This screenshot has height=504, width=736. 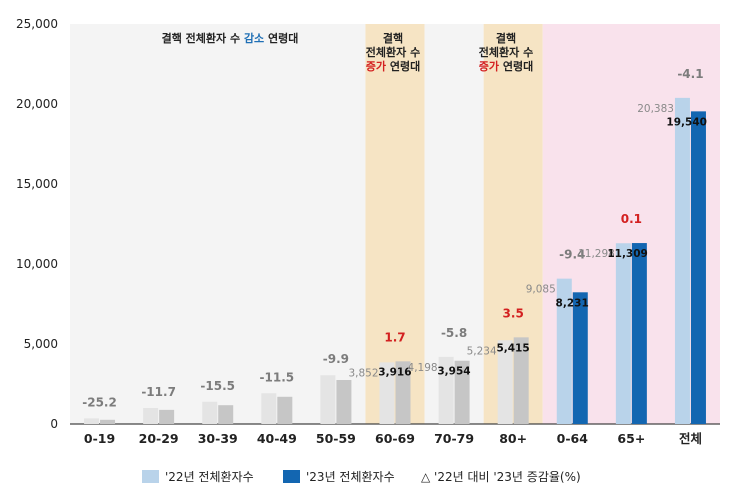 What do you see at coordinates (489, 66) in the screenshot?
I see `band-increase-accent-b: 증가` at bounding box center [489, 66].